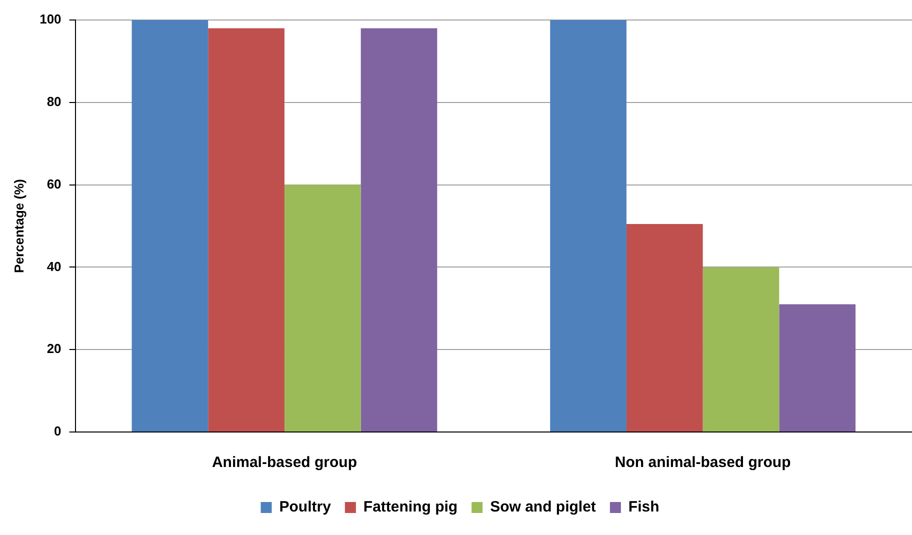 Image resolution: width=912 pixels, height=535 pixels. Describe the element at coordinates (644, 507) in the screenshot. I see `legend-label: Fish` at that location.